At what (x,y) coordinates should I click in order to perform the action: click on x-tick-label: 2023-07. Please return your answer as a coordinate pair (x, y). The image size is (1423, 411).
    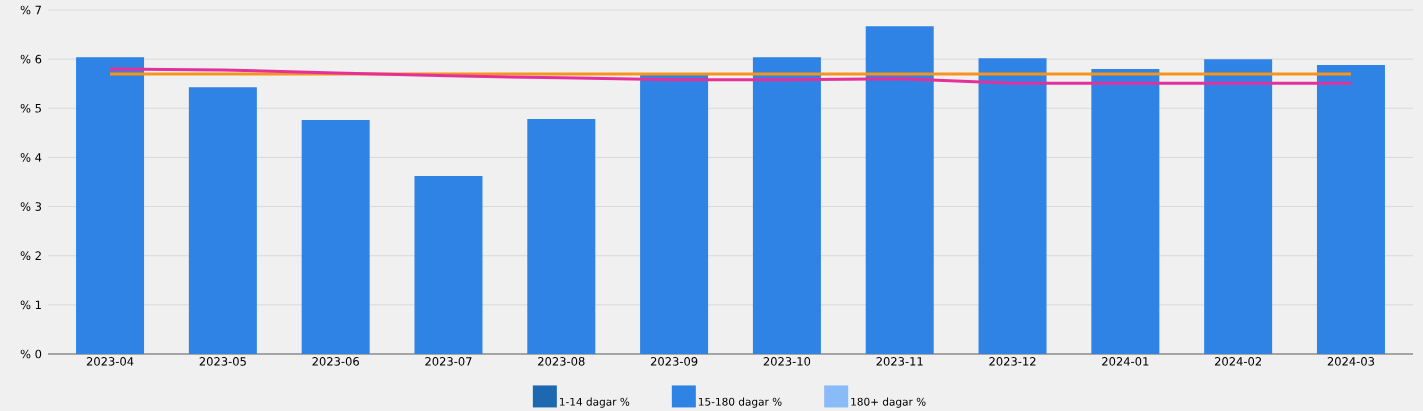
    Looking at the image, I should click on (448, 361).